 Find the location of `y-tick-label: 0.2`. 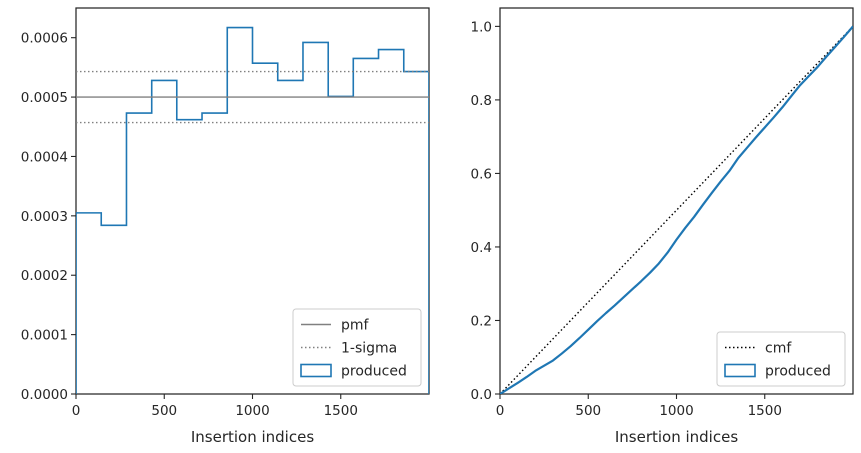

y-tick-label: 0.2 is located at coordinates (481, 321).